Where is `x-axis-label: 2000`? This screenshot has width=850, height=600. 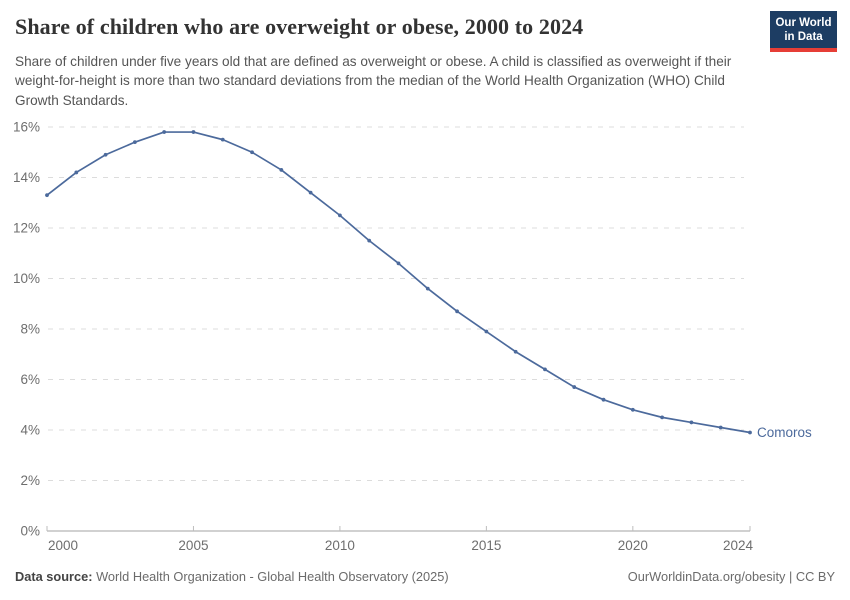
x-axis-label: 2000 is located at coordinates (63, 545).